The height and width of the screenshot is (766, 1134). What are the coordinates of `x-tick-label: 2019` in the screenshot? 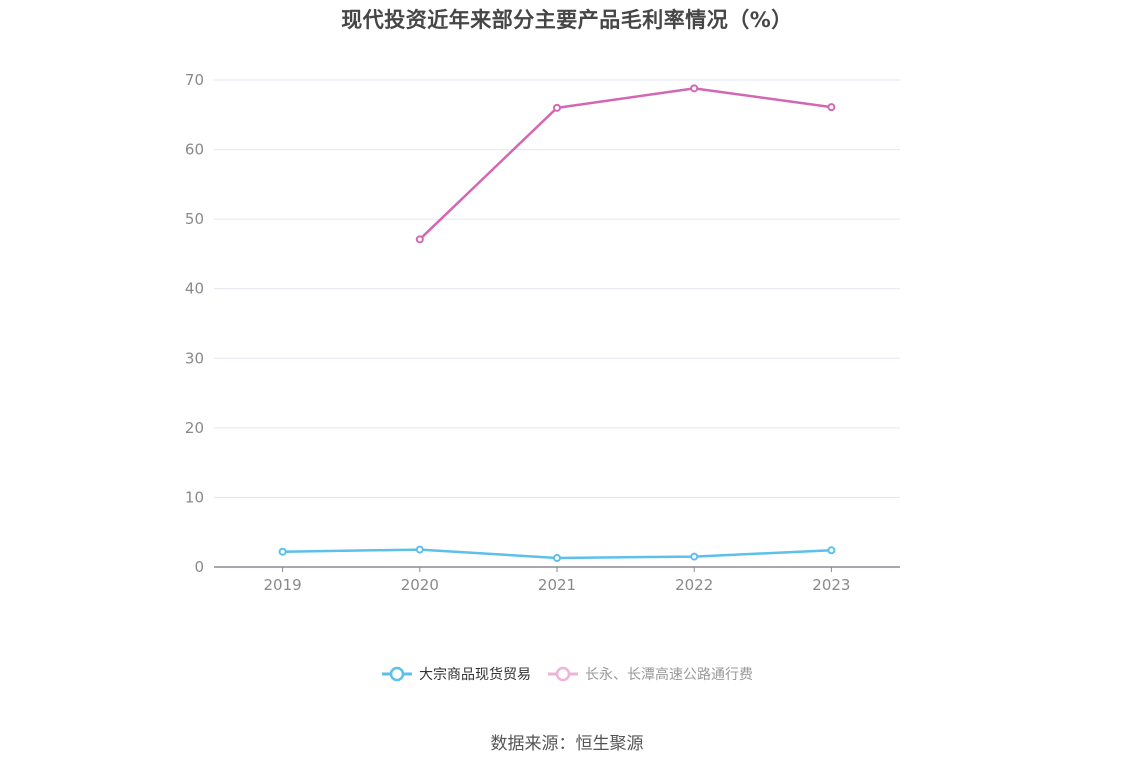 It's located at (283, 585).